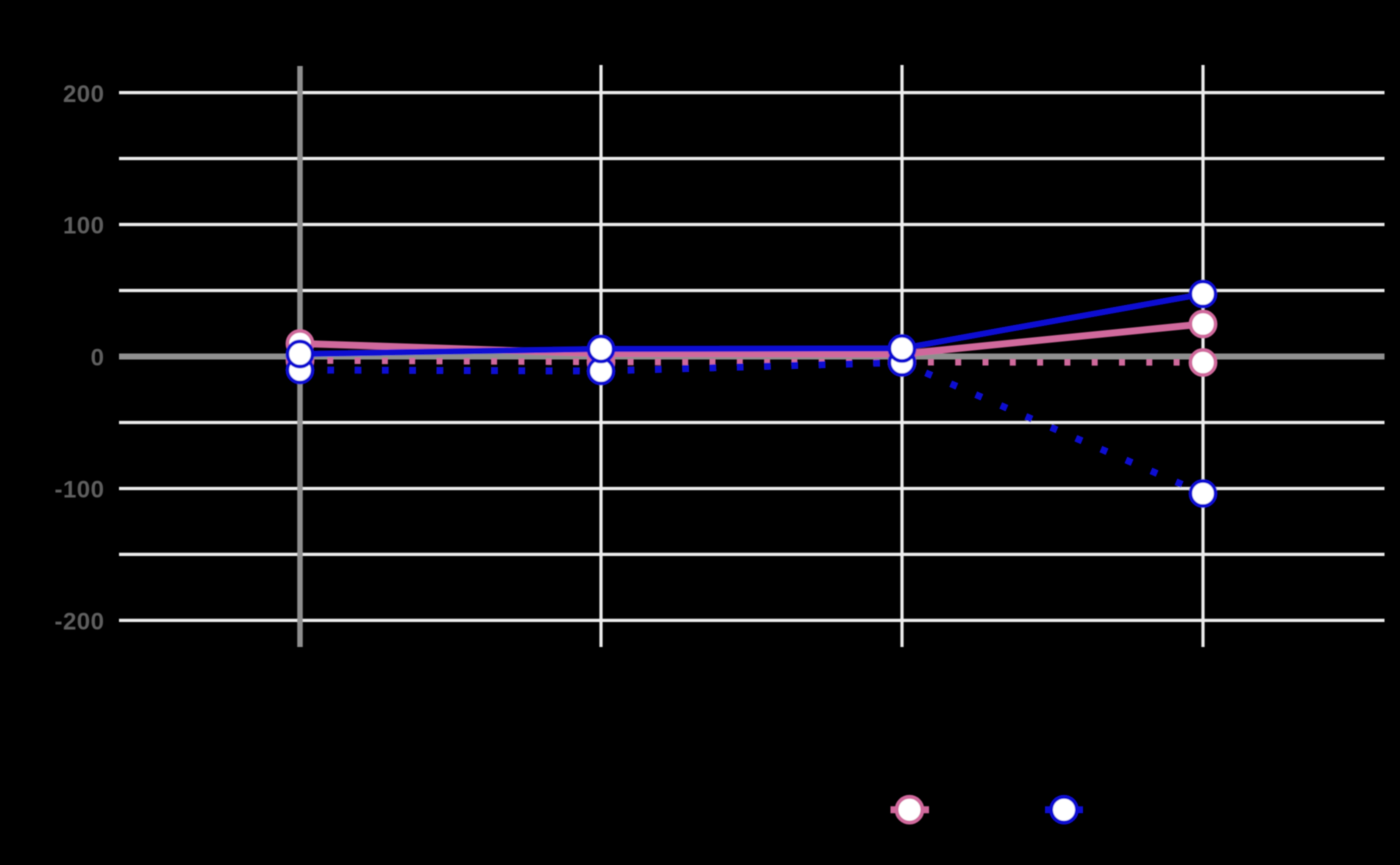 The image size is (1400, 865). What do you see at coordinates (98, 358) in the screenshot?
I see `svg-text: 0` at bounding box center [98, 358].